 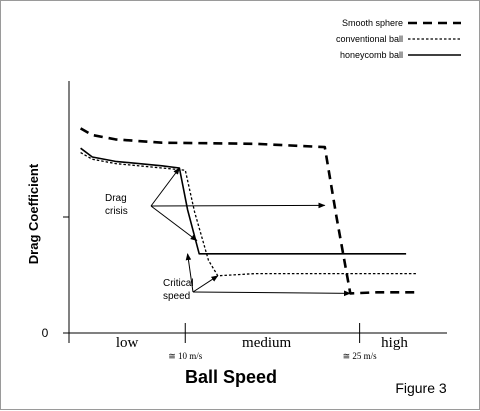 I want to click on annotation-text: Critical, so click(x=178, y=283).